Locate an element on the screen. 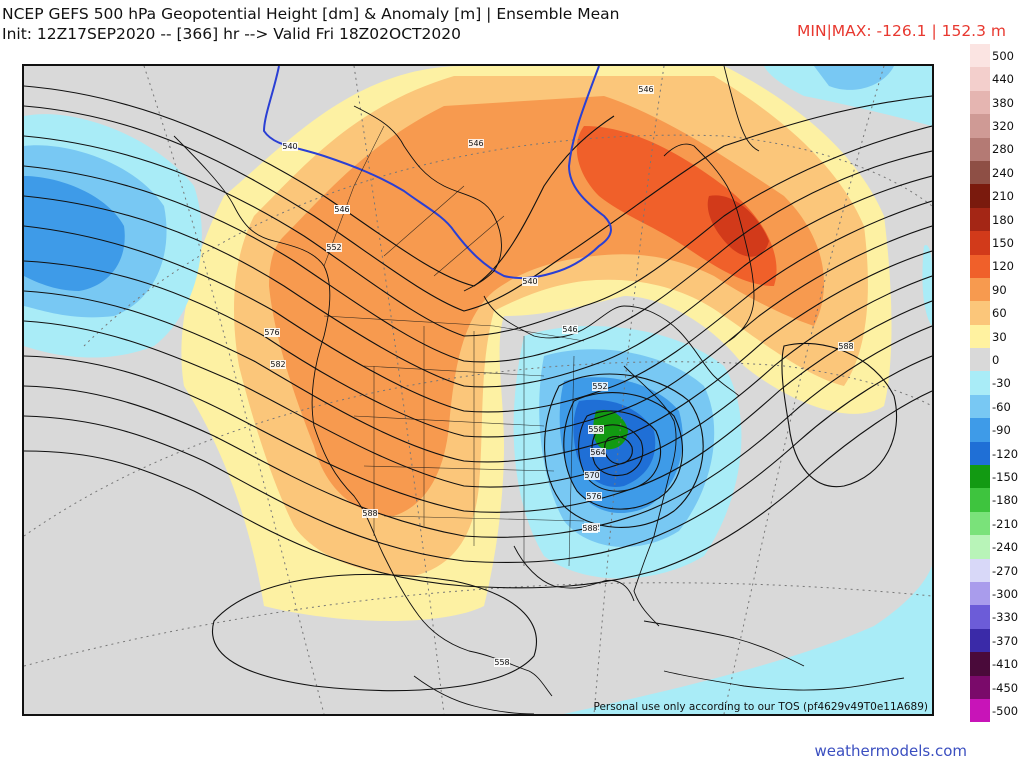  colorbar-label: -240 is located at coordinates (1005, 547).